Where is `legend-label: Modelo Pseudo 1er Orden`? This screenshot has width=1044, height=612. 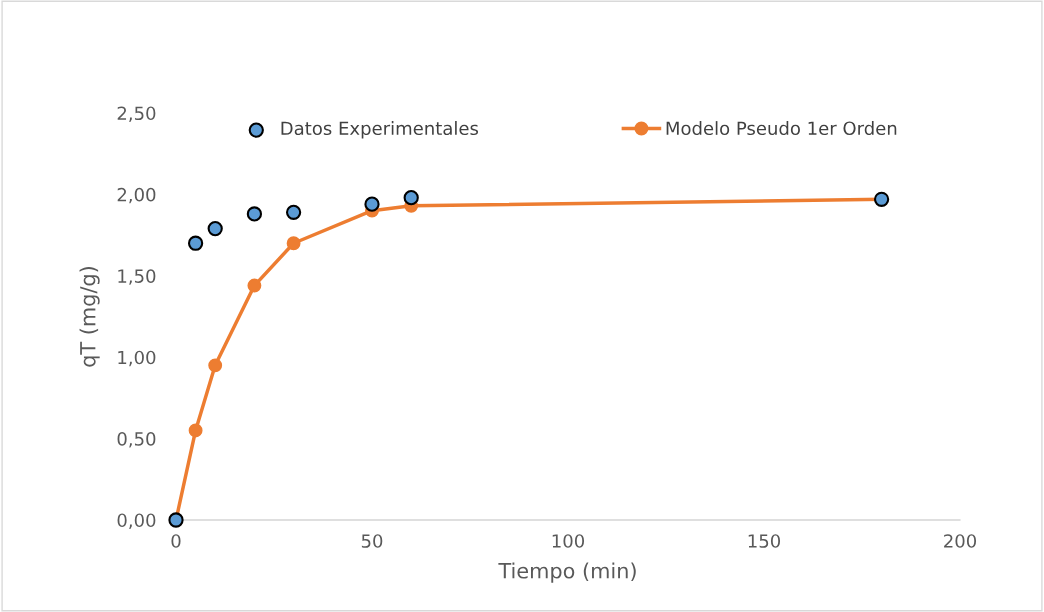
legend-label: Modelo Pseudo 1er Orden is located at coordinates (781, 128).